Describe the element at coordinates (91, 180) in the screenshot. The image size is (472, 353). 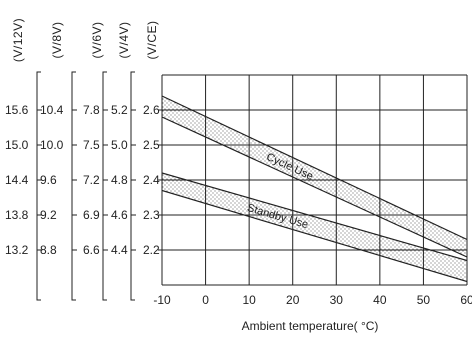
I see `y-tick-label: 7.2` at that location.